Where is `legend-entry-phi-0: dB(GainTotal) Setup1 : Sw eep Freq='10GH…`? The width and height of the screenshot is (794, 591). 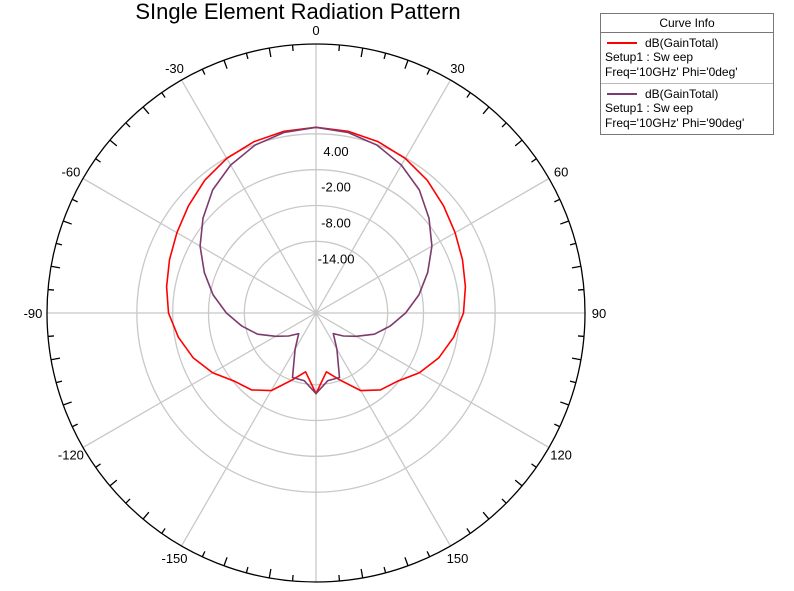
legend-entry-phi-0: dB(GainTotal) Setup1 : Sw eep Freq='10GH… is located at coordinates (687, 58).